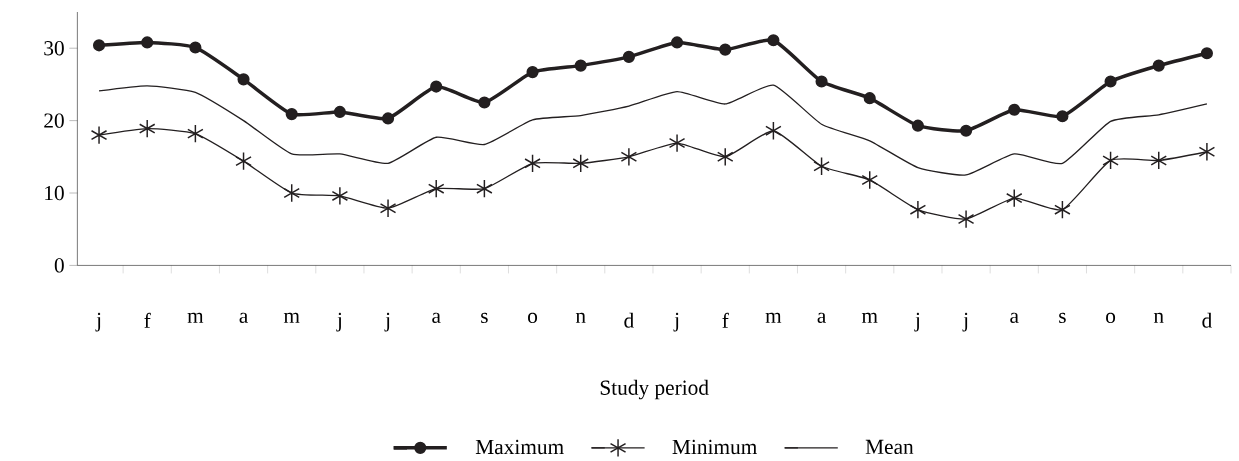  I want to click on legend-label: Maximum, so click(519, 446).